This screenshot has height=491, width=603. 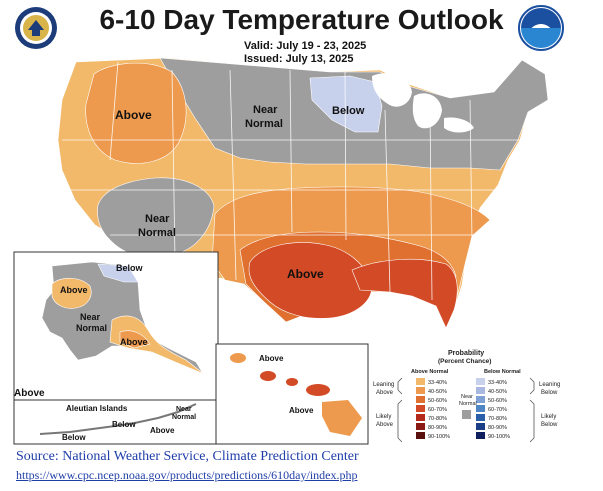 What do you see at coordinates (36, 28) in the screenshot?
I see `commerce-seal-icon` at bounding box center [36, 28].